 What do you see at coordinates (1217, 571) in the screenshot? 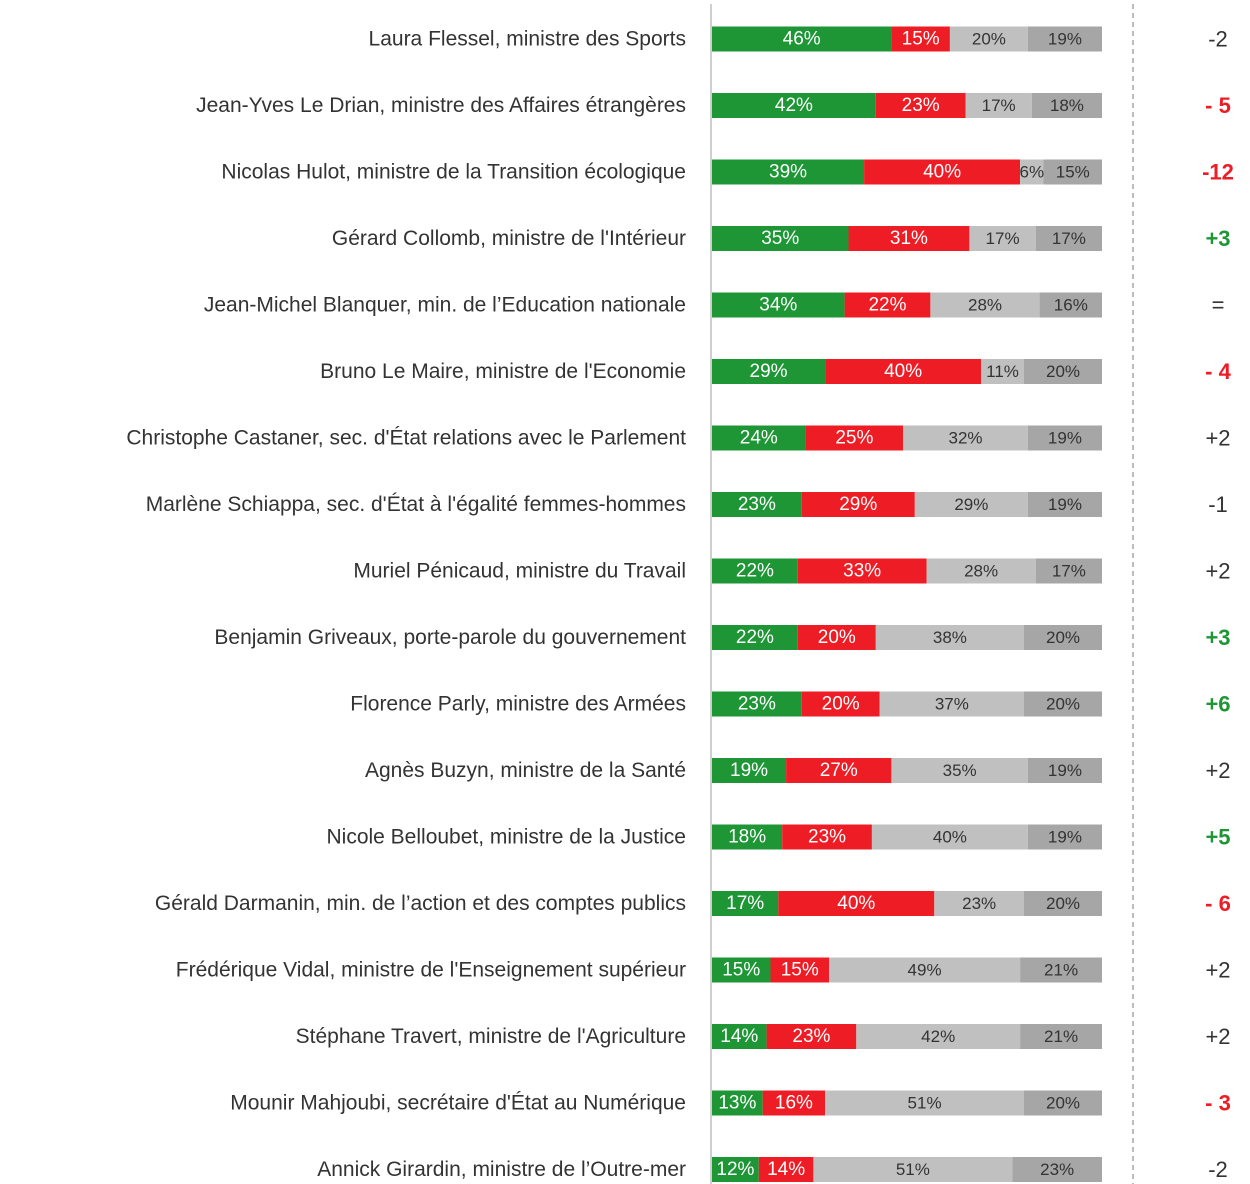
I see `change-label: +2` at bounding box center [1217, 571].